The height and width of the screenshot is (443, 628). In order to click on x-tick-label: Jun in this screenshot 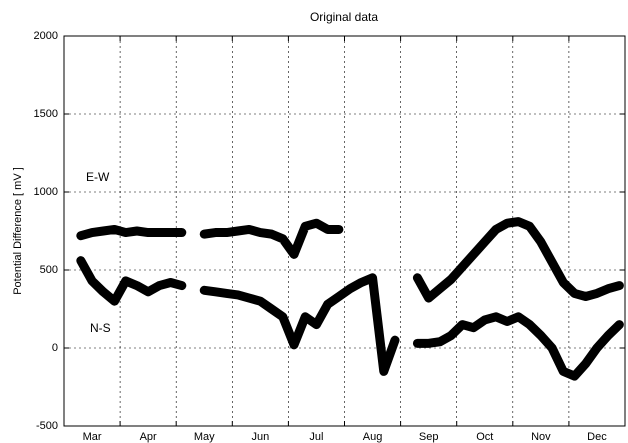, I will do `click(260, 437)`.